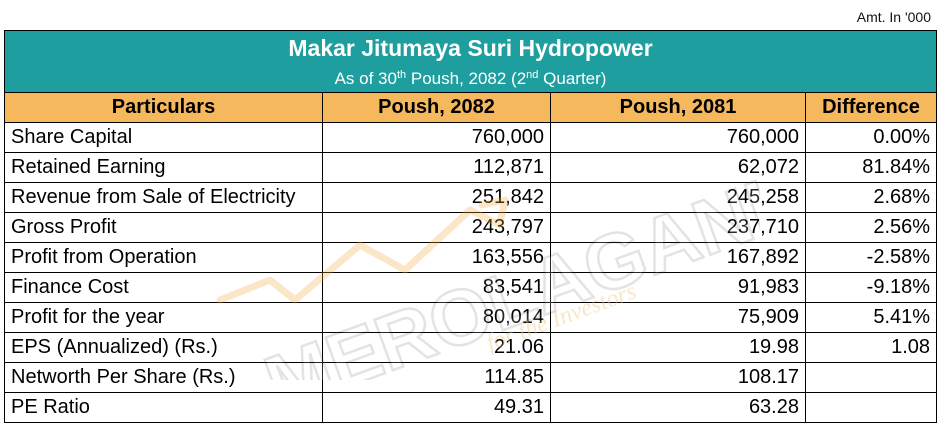  What do you see at coordinates (871, 227) in the screenshot?
I see `difference-cell: 2.56%` at bounding box center [871, 227].